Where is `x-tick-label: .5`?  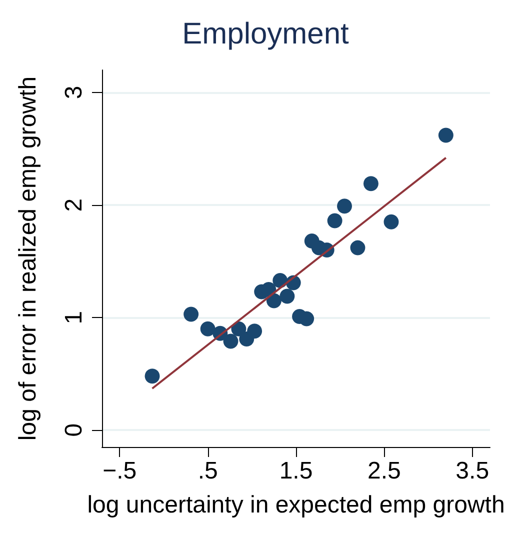 x-tick-label: .5 is located at coordinates (208, 471).